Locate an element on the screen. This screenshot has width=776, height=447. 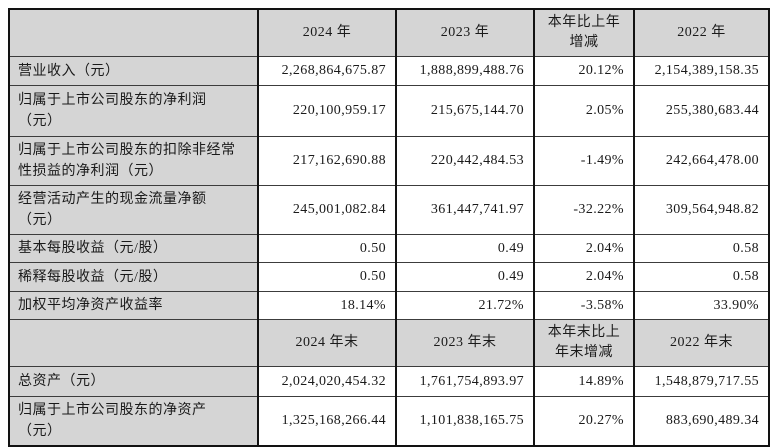
header-yearend-2023: 2023 年末 is located at coordinates (465, 343).